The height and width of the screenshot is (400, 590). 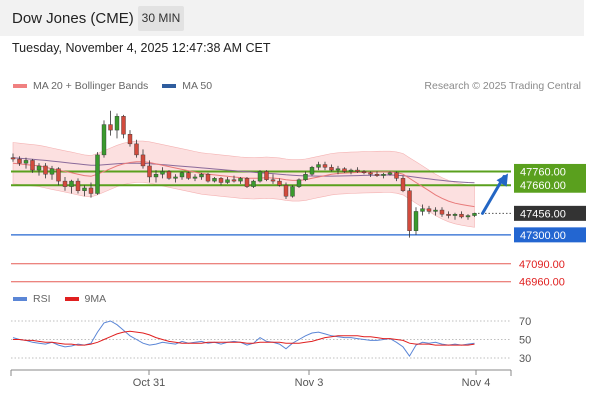 What do you see at coordinates (85, 299) in the screenshot?
I see `legend-item-9ma: 9MA` at bounding box center [85, 299].